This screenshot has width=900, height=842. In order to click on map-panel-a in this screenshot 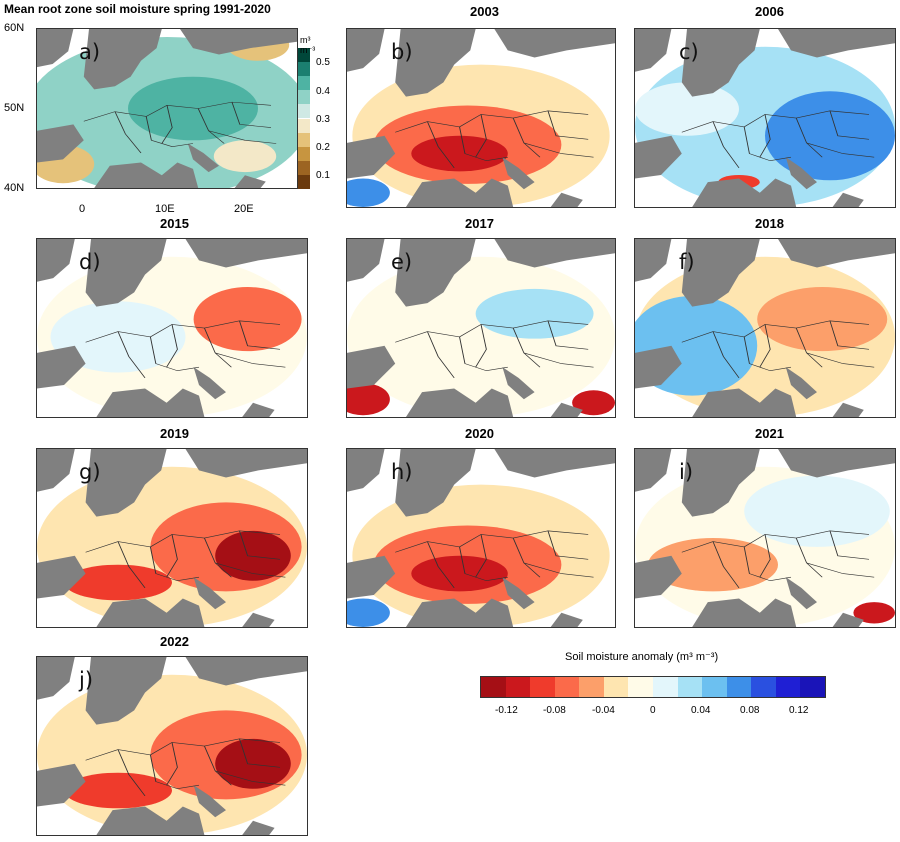, I will do `click(167, 108)`.